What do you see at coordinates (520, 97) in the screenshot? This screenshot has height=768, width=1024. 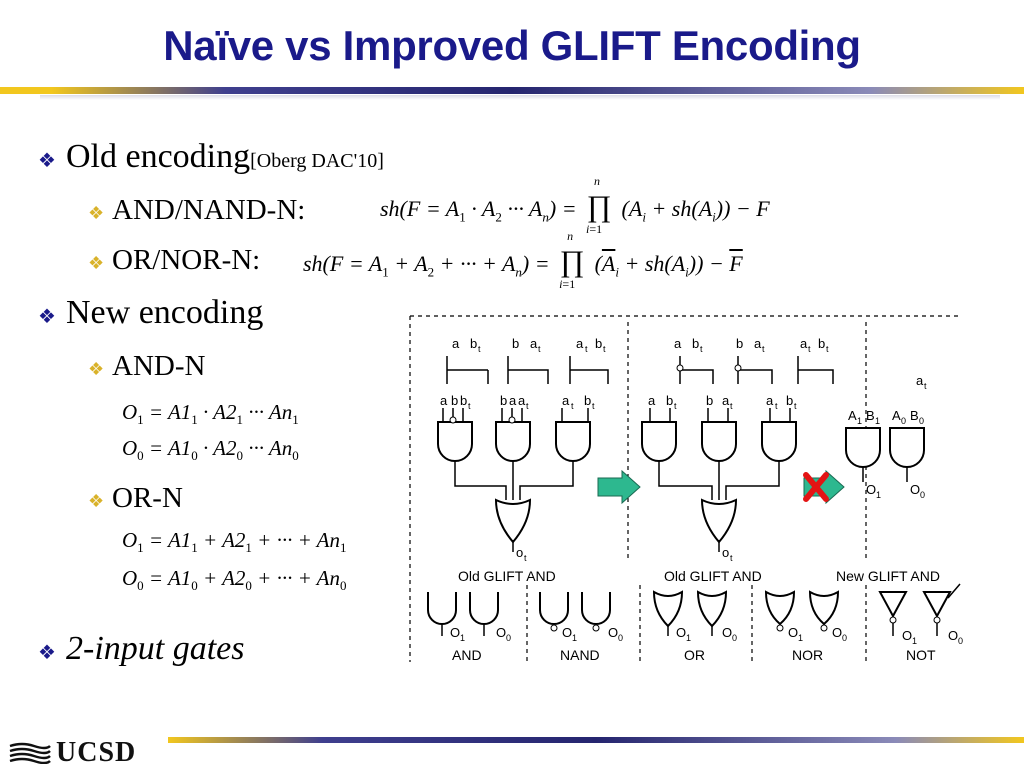 I see `title-divider-shadow` at bounding box center [520, 97].